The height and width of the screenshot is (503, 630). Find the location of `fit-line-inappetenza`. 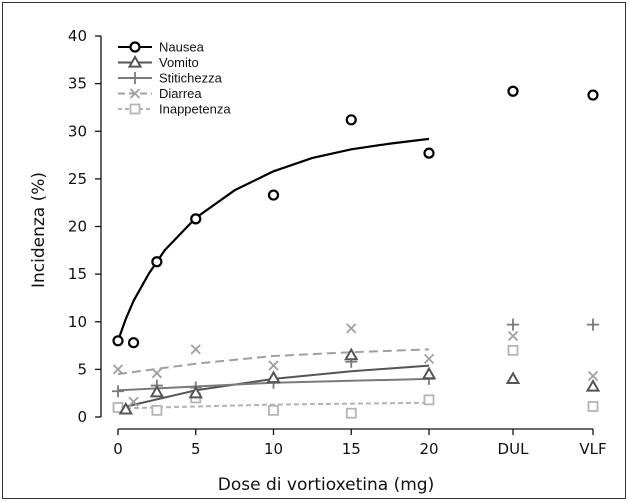

fit-line-inappetenza is located at coordinates (273, 405).